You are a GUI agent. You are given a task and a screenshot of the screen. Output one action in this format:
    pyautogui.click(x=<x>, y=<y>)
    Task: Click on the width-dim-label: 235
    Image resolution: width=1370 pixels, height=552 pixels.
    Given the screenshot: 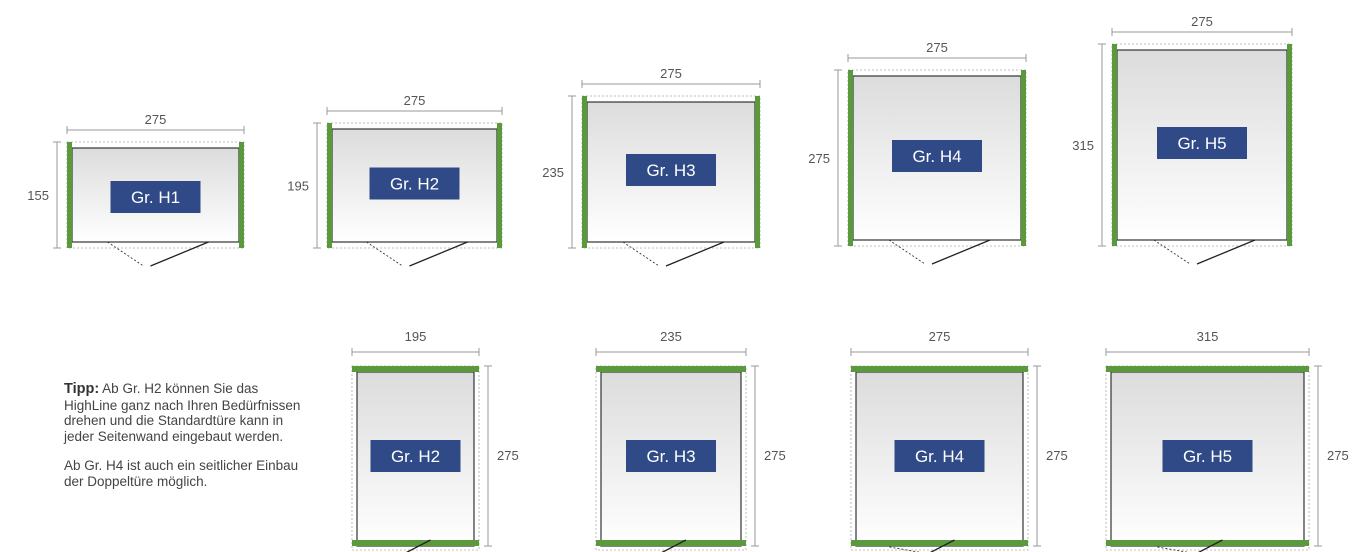 What is the action you would take?
    pyautogui.click(x=671, y=336)
    